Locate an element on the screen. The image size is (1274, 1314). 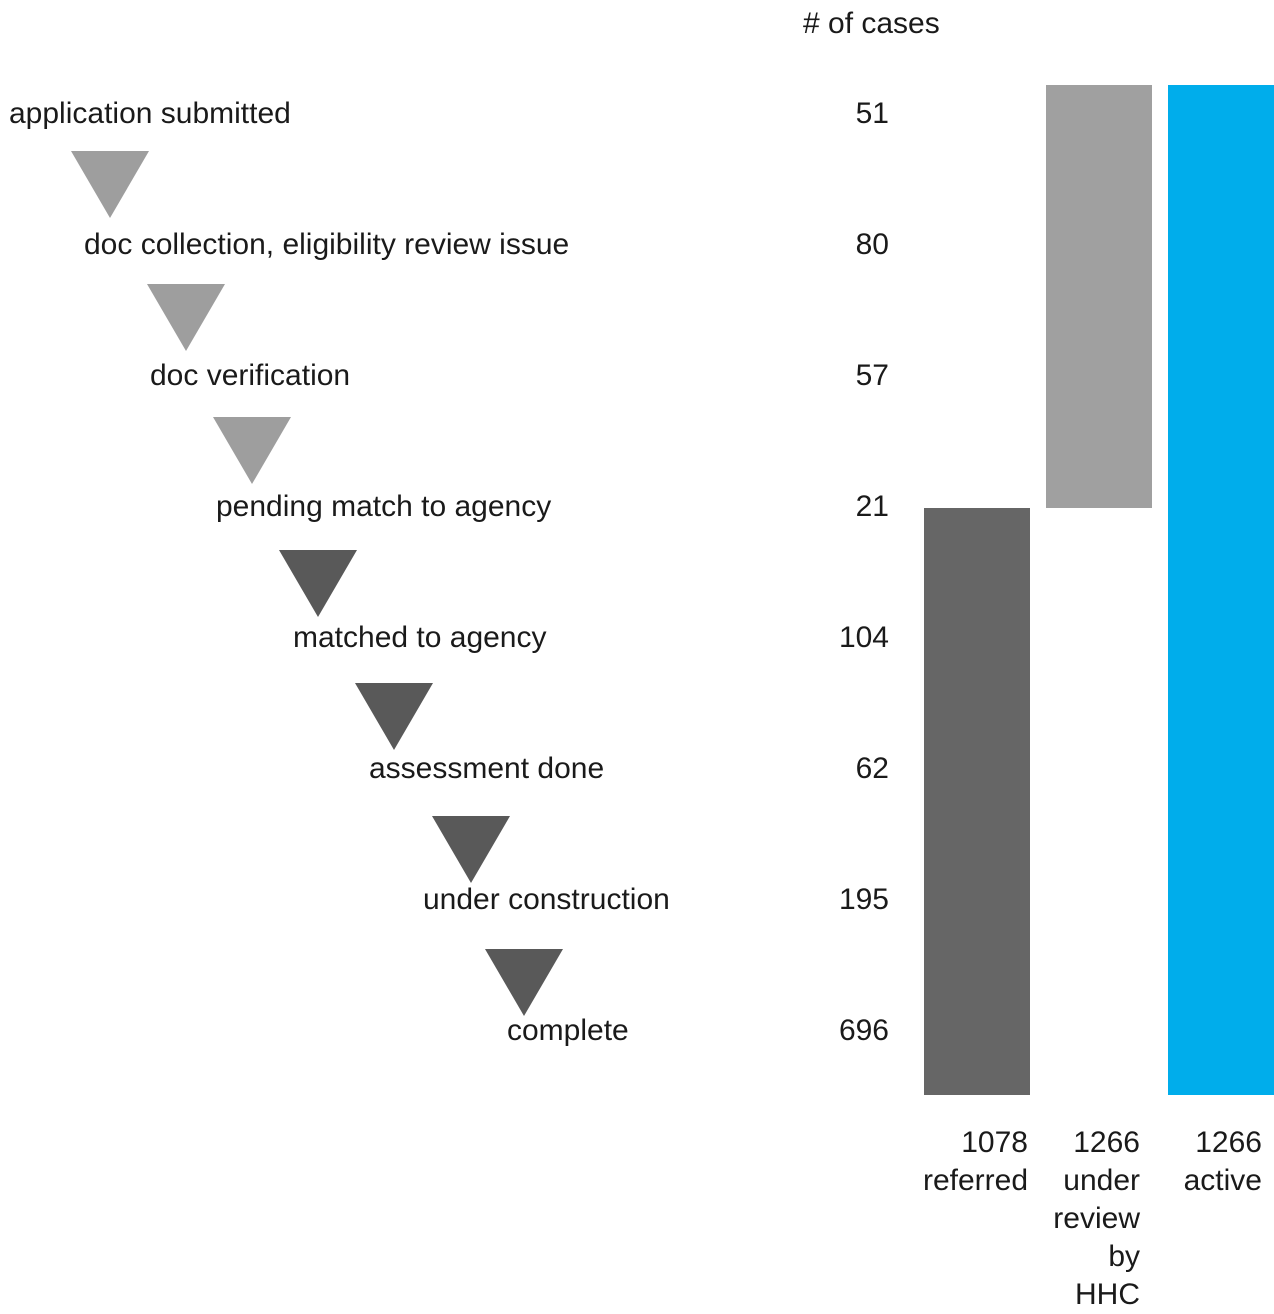
under-review-label: under is located at coordinates (1101, 1180).